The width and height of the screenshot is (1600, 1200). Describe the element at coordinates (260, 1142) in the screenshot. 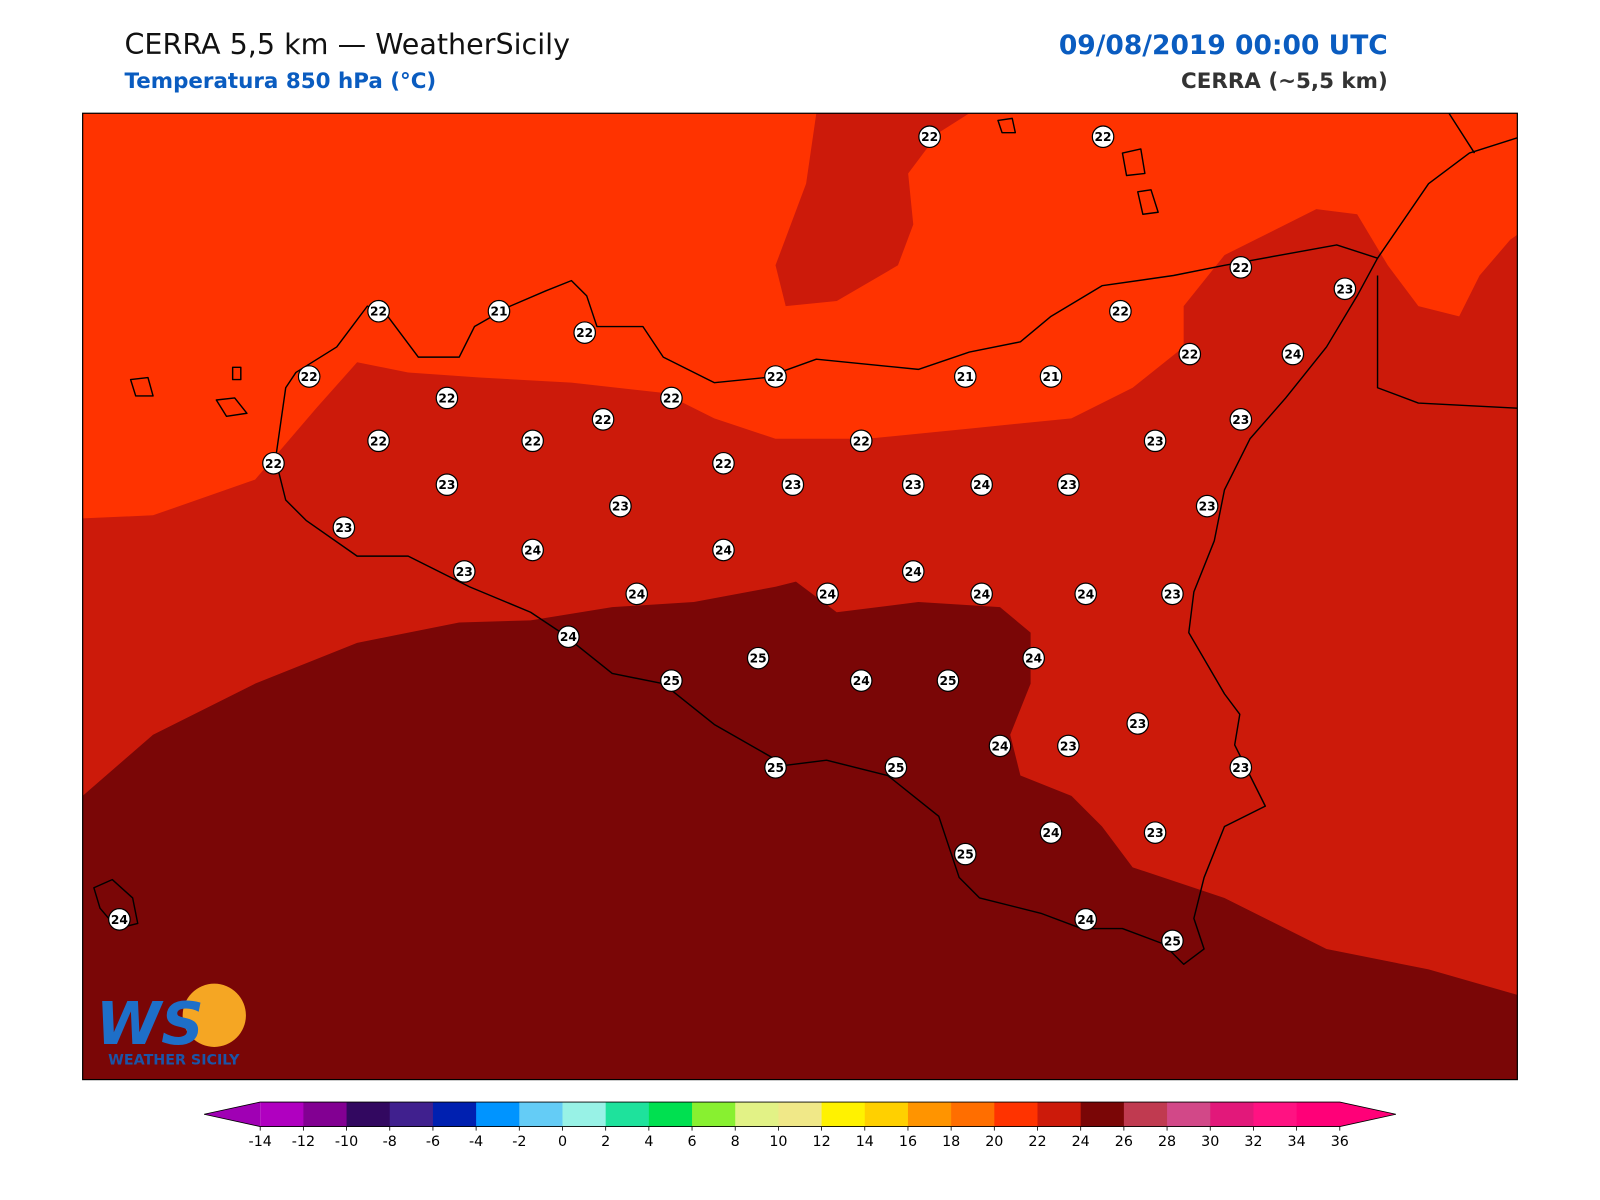

I see `colorbar-tick-label: -14` at that location.